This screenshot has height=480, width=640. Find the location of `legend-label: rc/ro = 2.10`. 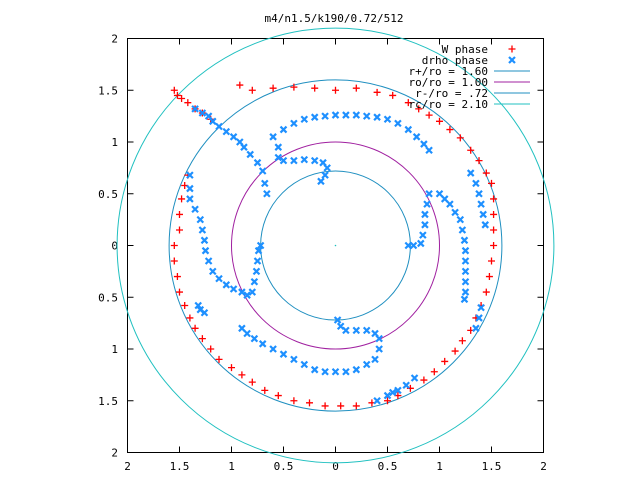

legend-label: rc/ro = 2.10 is located at coordinates (448, 104).